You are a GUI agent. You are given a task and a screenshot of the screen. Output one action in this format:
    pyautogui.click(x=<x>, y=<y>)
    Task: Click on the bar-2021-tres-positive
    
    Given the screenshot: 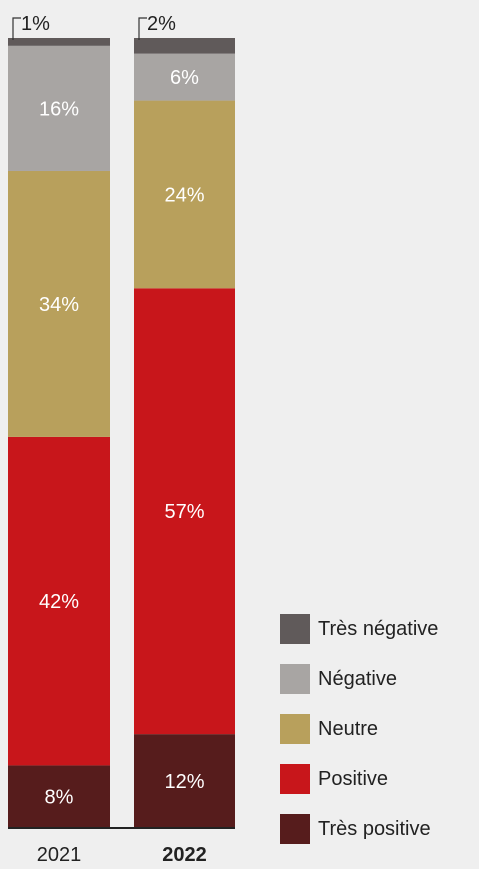 What is the action you would take?
    pyautogui.click(x=59, y=796)
    